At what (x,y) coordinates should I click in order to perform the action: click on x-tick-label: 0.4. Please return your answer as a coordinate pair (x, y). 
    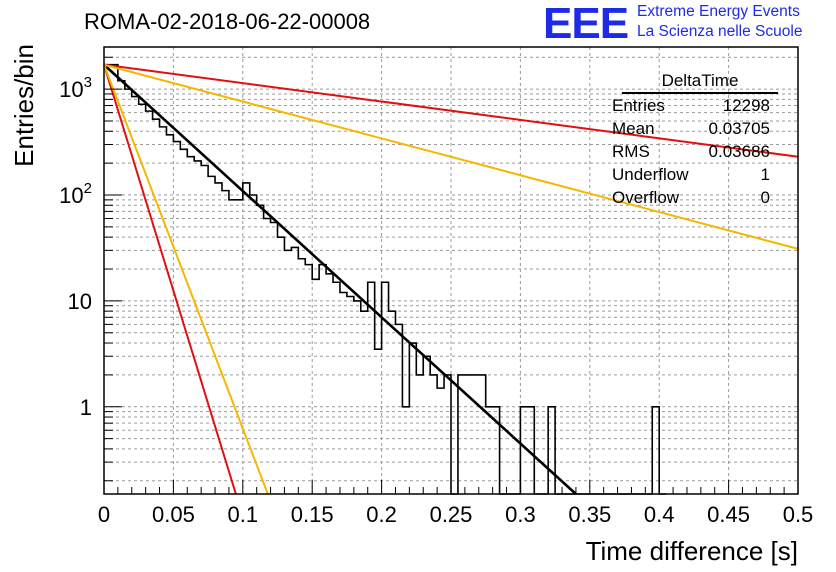
    Looking at the image, I should click on (659, 514).